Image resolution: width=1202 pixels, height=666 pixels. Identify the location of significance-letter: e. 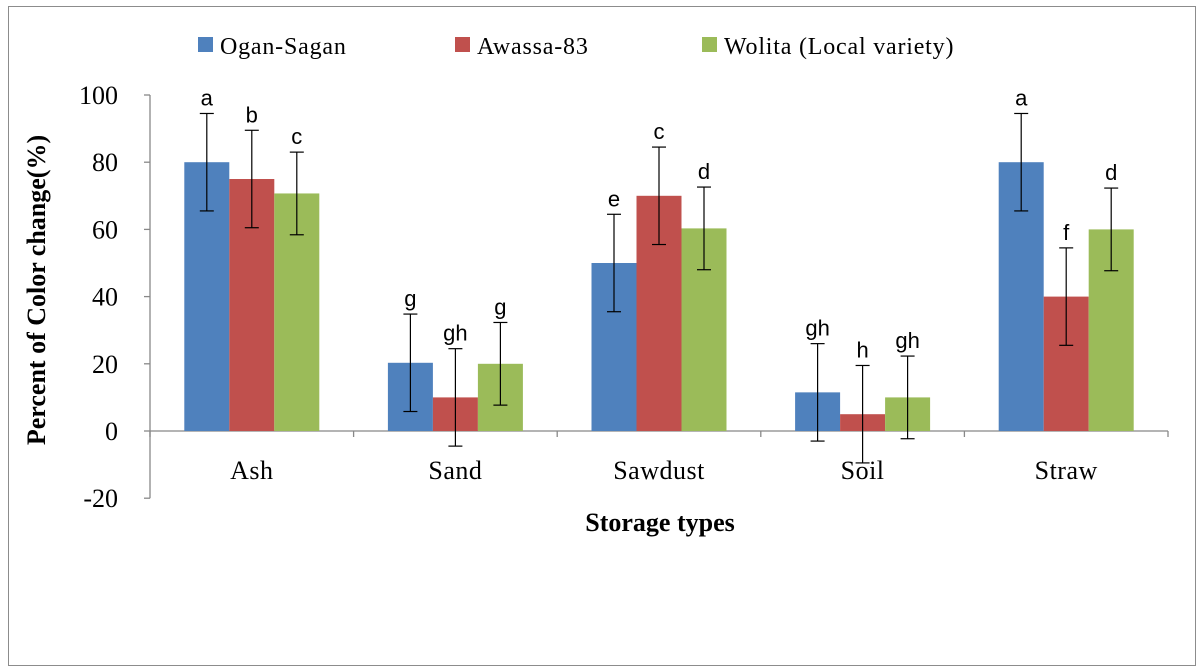
(614, 198).